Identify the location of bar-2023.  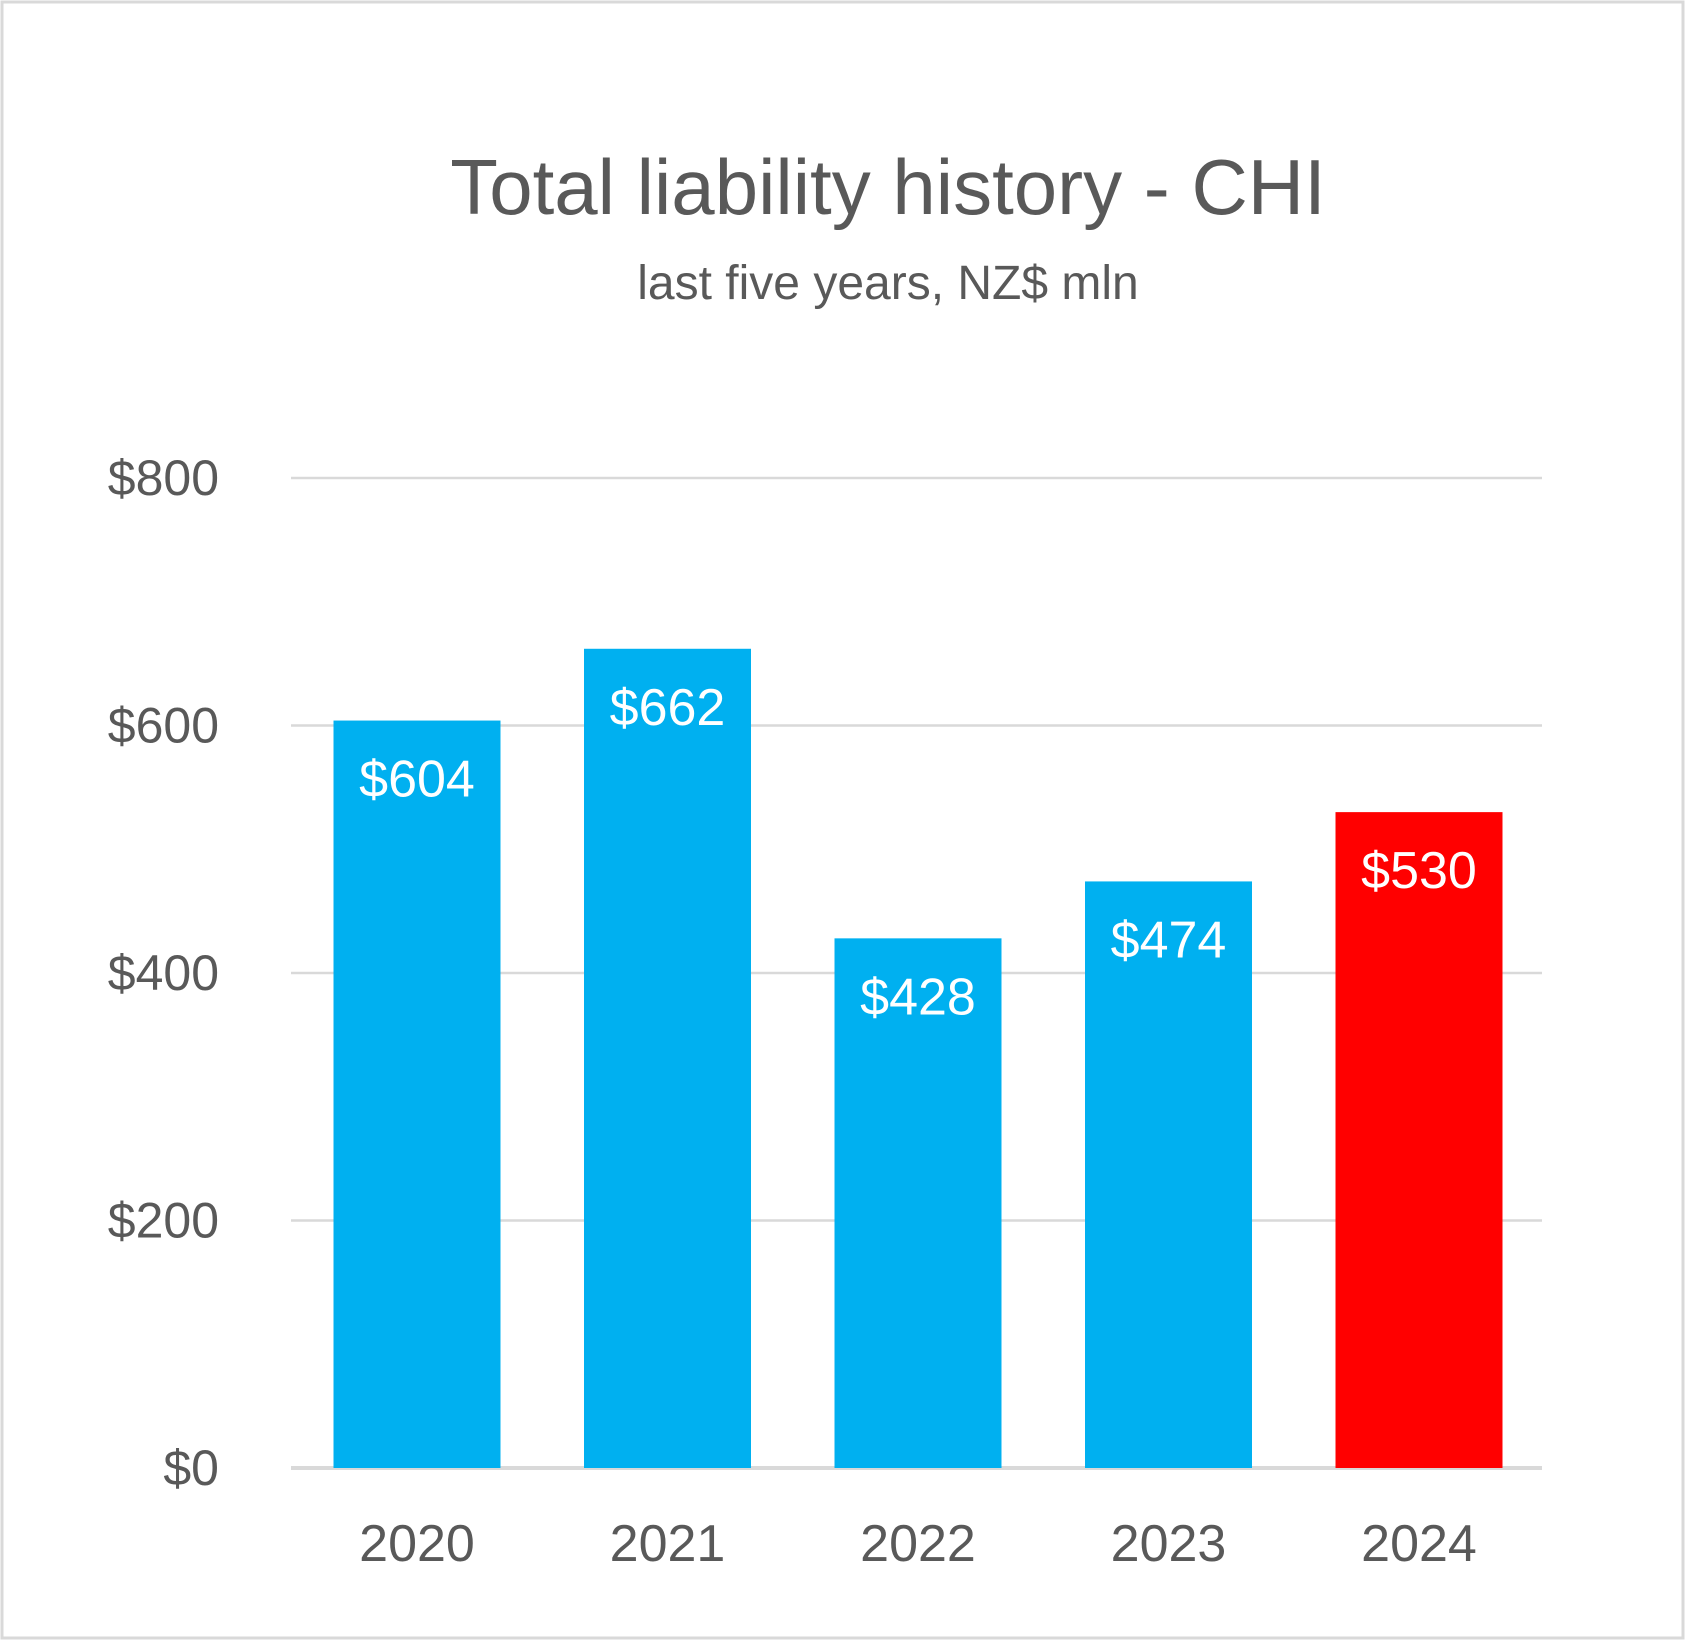
(1168, 1174).